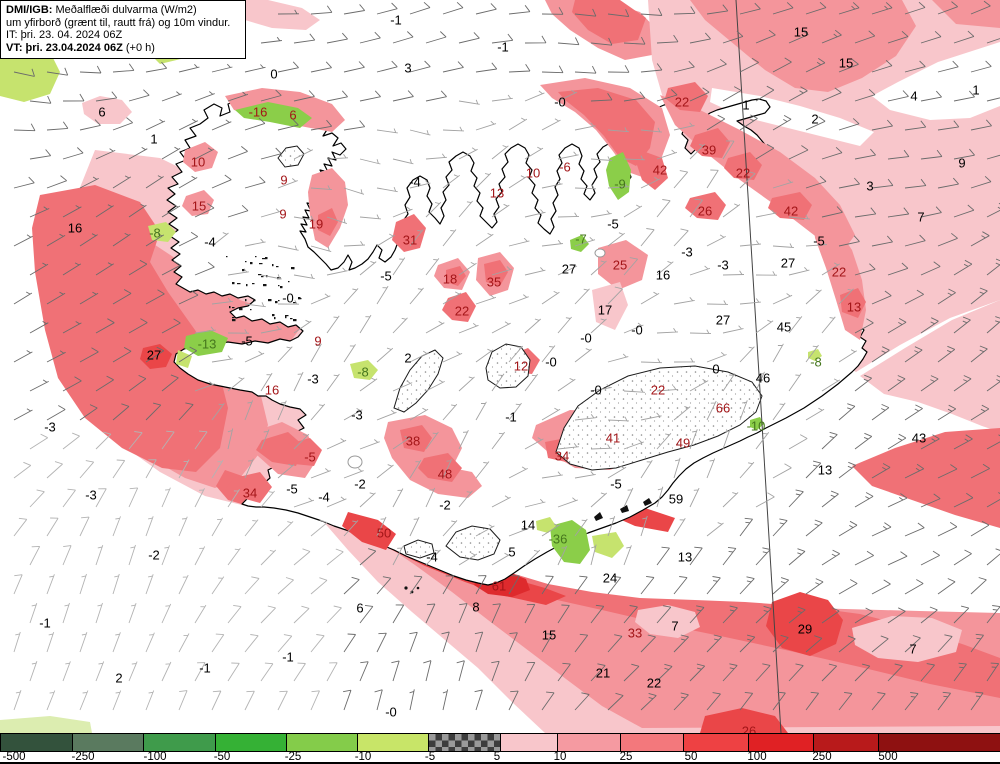 The height and width of the screenshot is (764, 1000). What do you see at coordinates (610, 578) in the screenshot?
I see `flux-value-label: 24` at bounding box center [610, 578].